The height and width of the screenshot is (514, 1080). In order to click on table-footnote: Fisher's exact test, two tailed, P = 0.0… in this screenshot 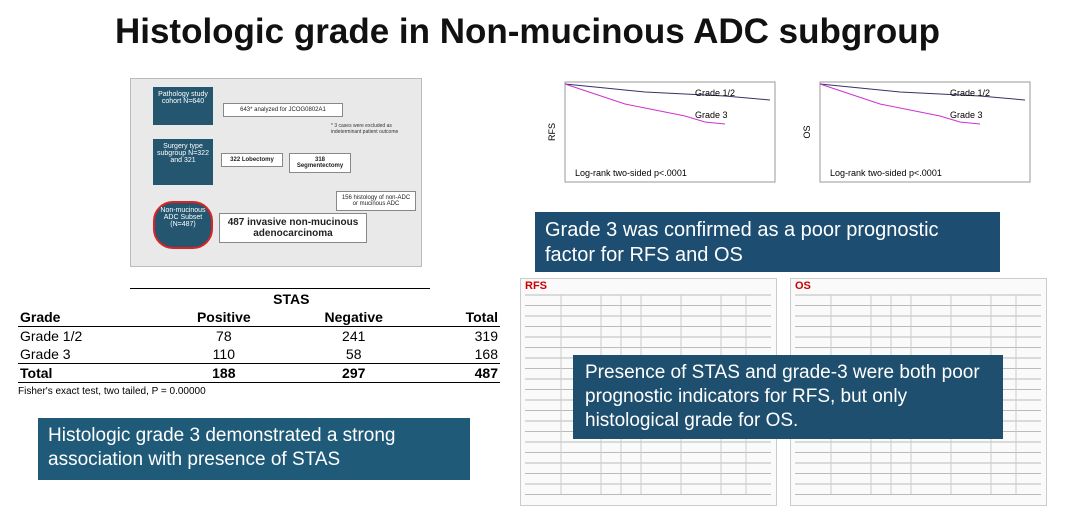, I will do `click(112, 391)`.